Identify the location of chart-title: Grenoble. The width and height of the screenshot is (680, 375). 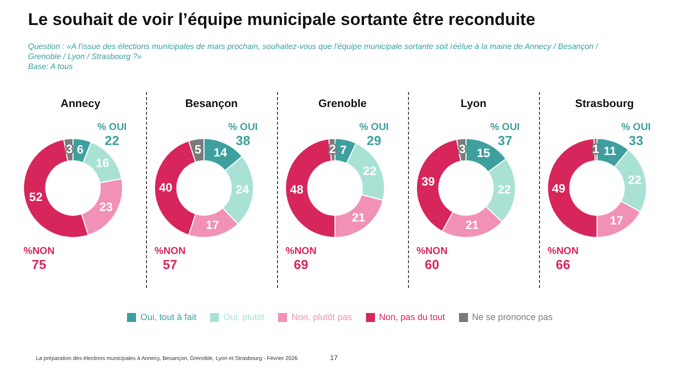
(342, 104).